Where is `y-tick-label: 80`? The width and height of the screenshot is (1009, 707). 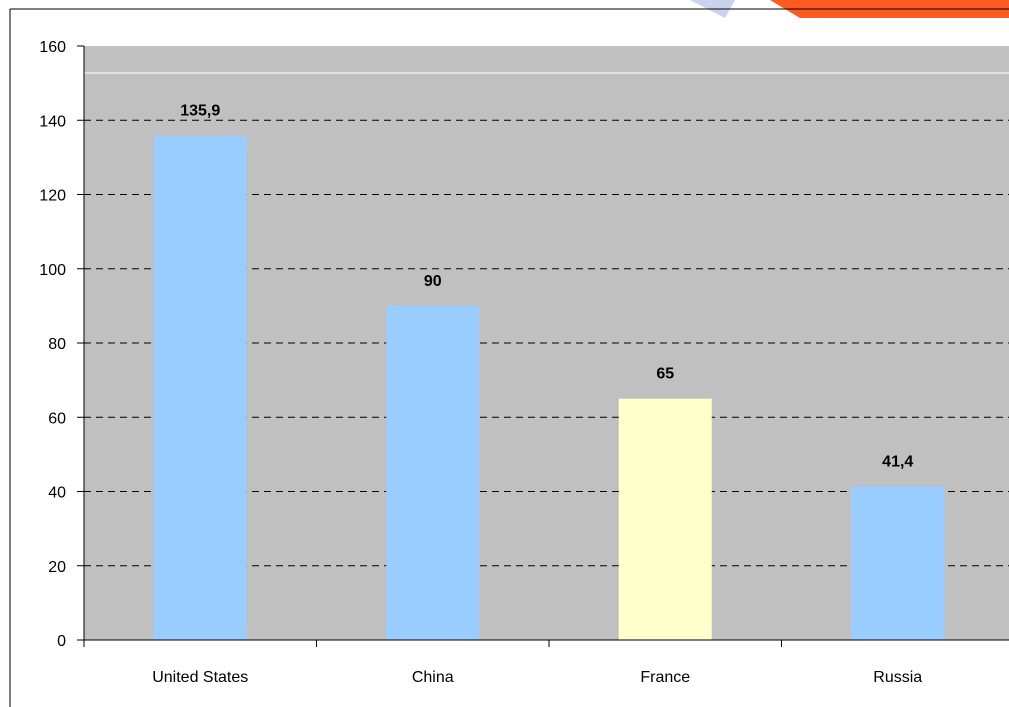 y-tick-label: 80 is located at coordinates (57, 344).